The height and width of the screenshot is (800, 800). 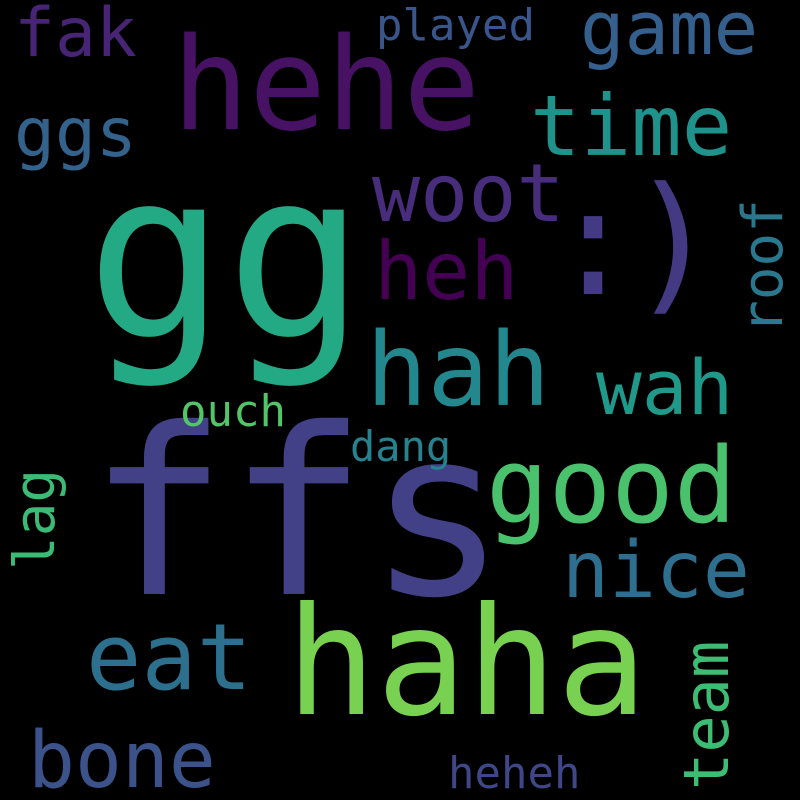 I want to click on word-hah: hah, so click(x=458, y=370).